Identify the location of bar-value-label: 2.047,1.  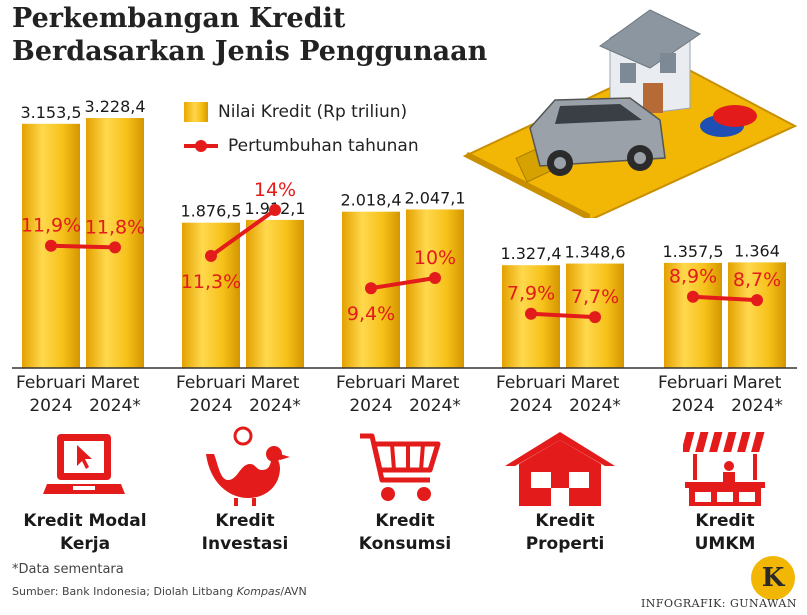
(434, 197).